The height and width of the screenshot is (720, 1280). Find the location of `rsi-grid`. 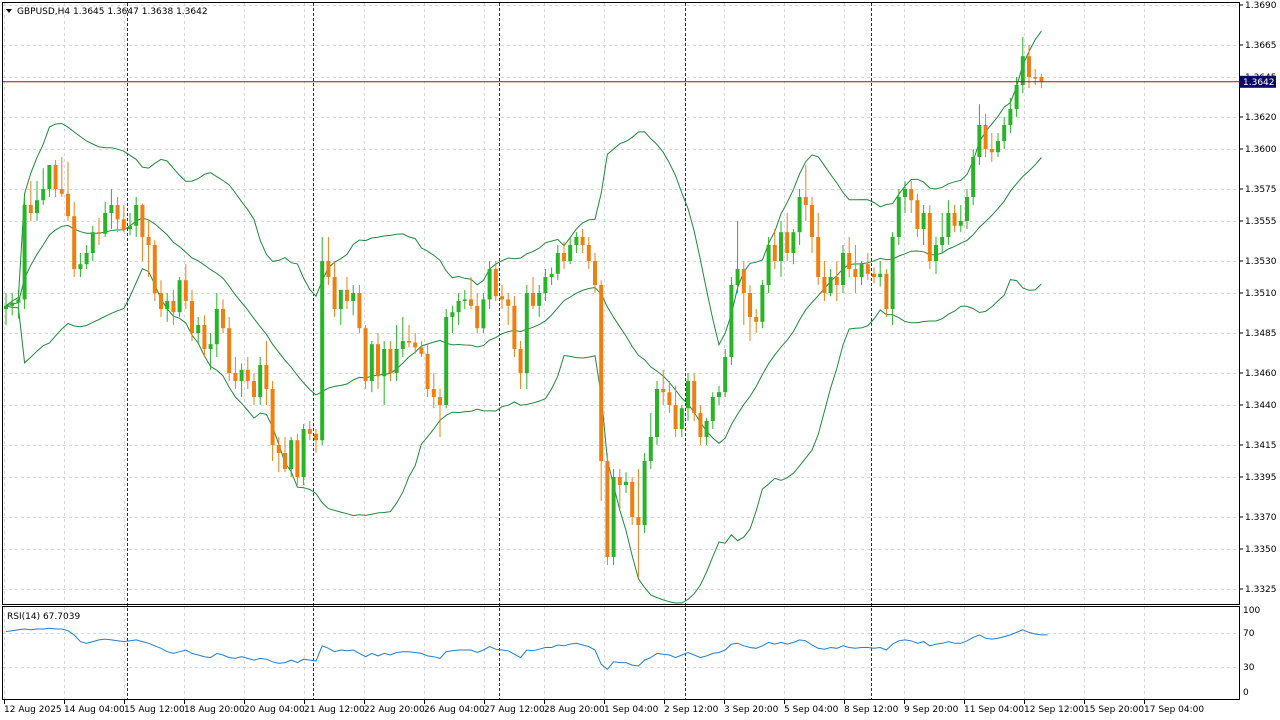

rsi-grid is located at coordinates (621, 653).